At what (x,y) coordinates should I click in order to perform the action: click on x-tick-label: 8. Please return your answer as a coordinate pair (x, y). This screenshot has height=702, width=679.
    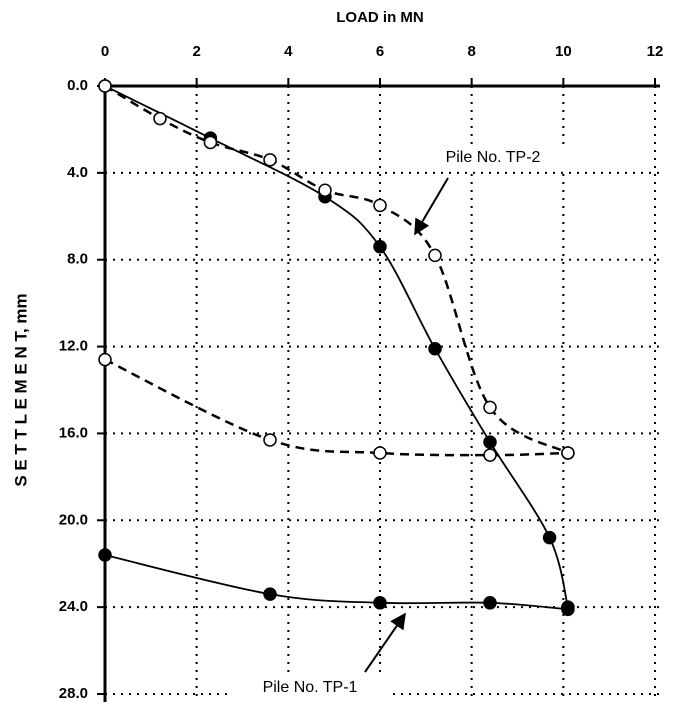
    Looking at the image, I should click on (471, 51).